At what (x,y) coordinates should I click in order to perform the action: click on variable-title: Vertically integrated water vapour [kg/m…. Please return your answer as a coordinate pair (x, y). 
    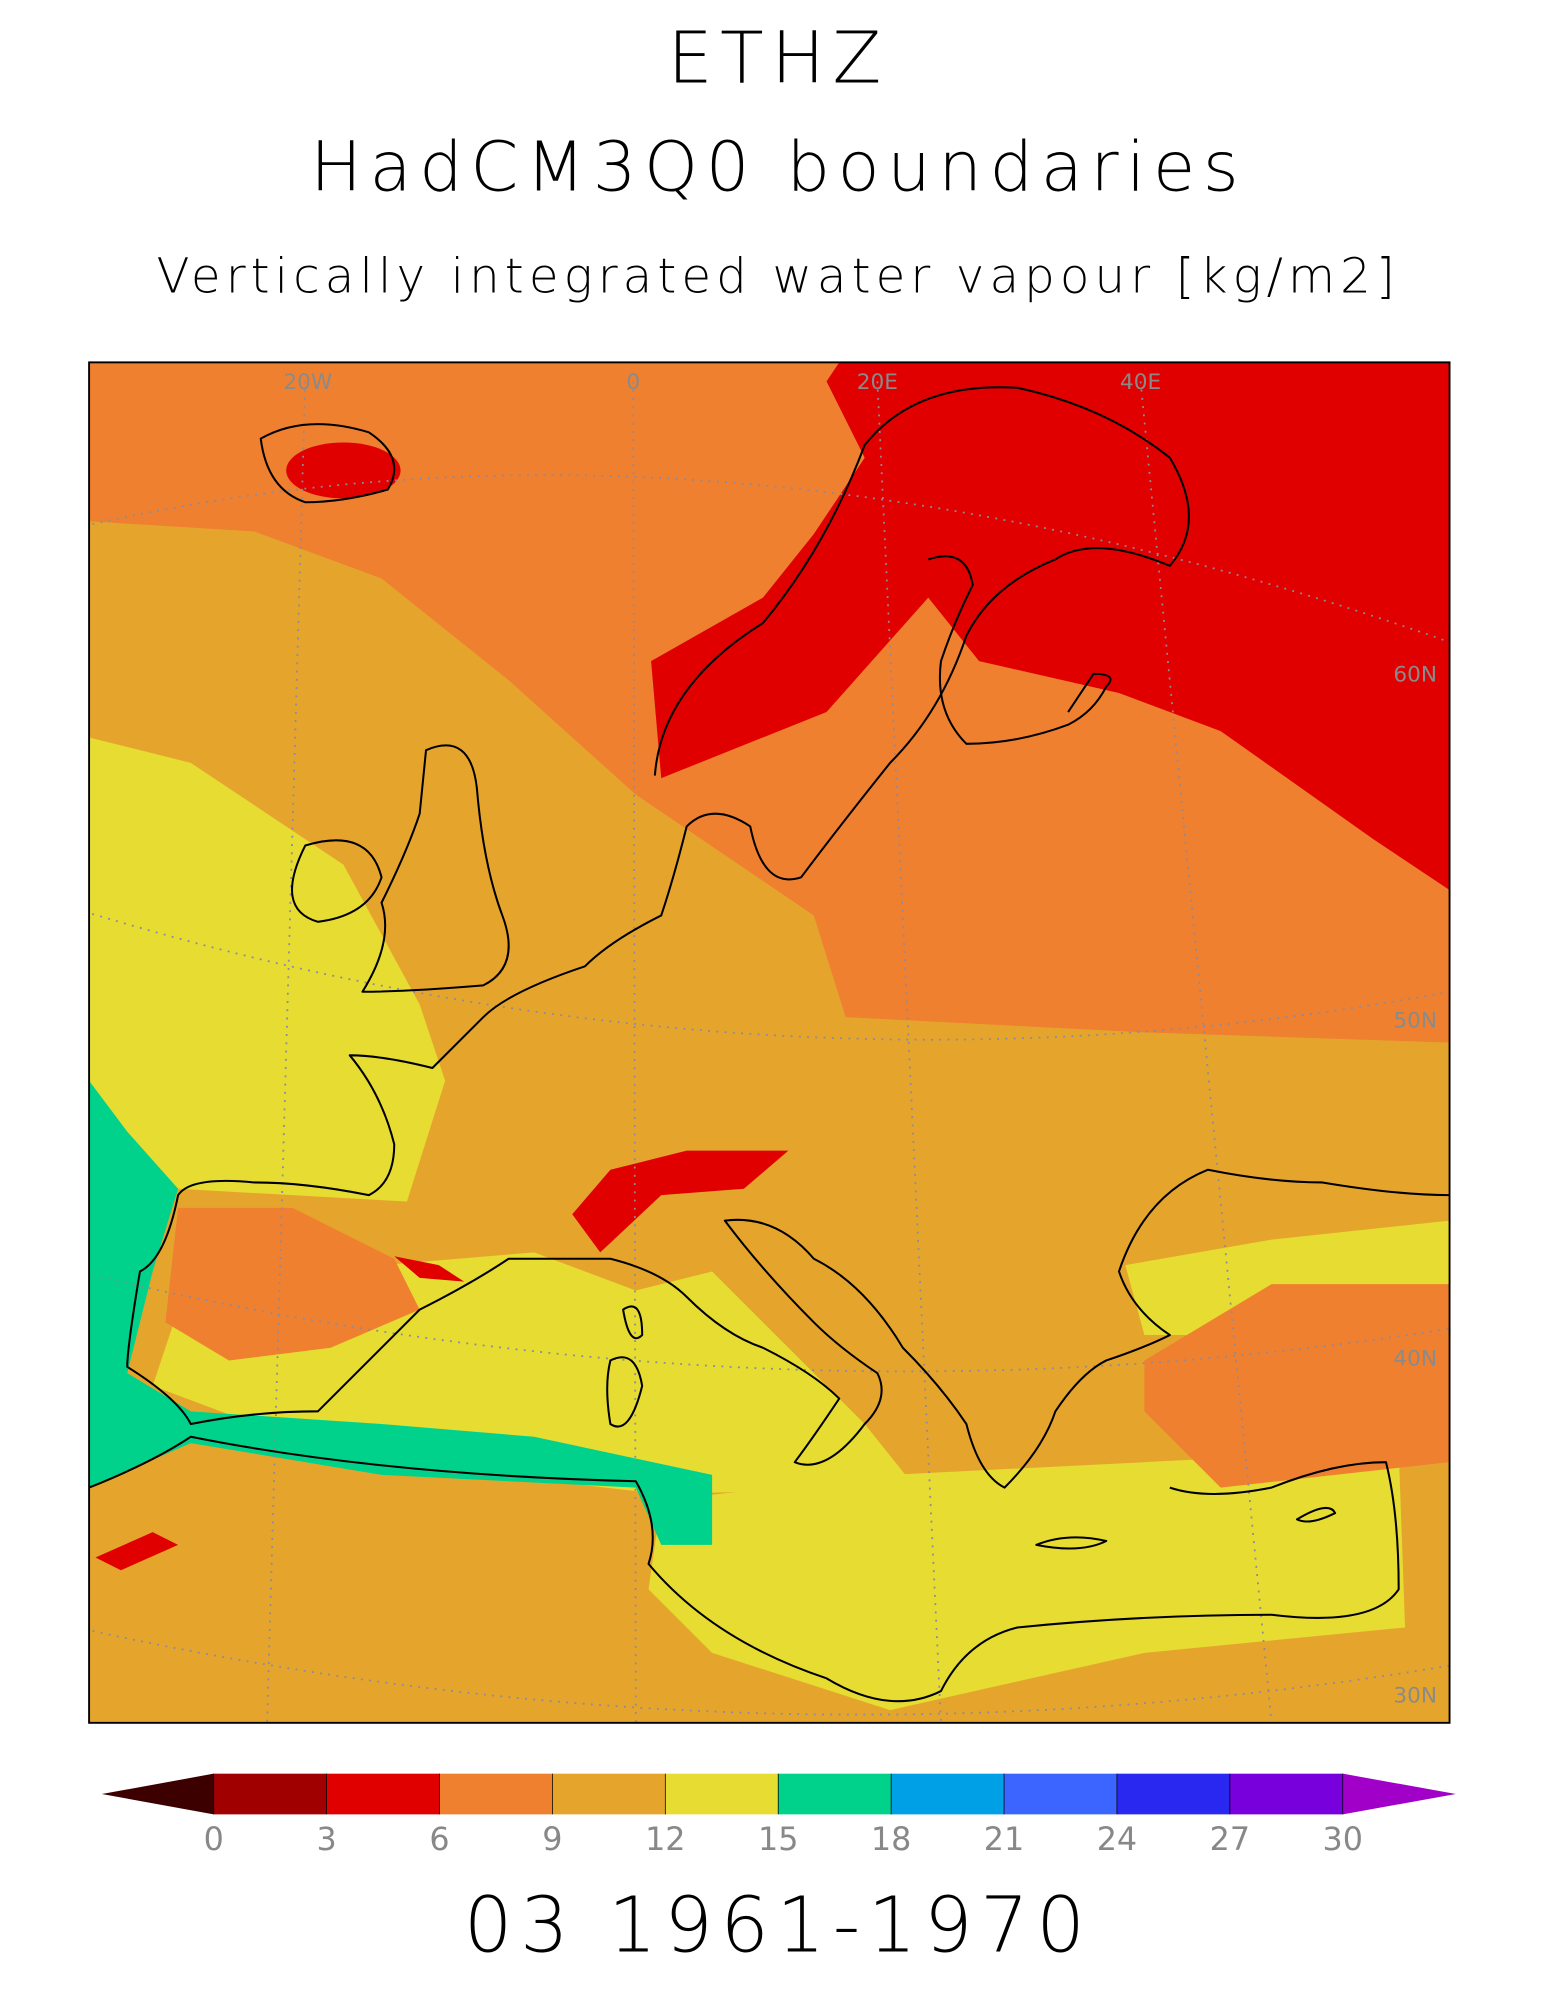
    Looking at the image, I should click on (778, 276).